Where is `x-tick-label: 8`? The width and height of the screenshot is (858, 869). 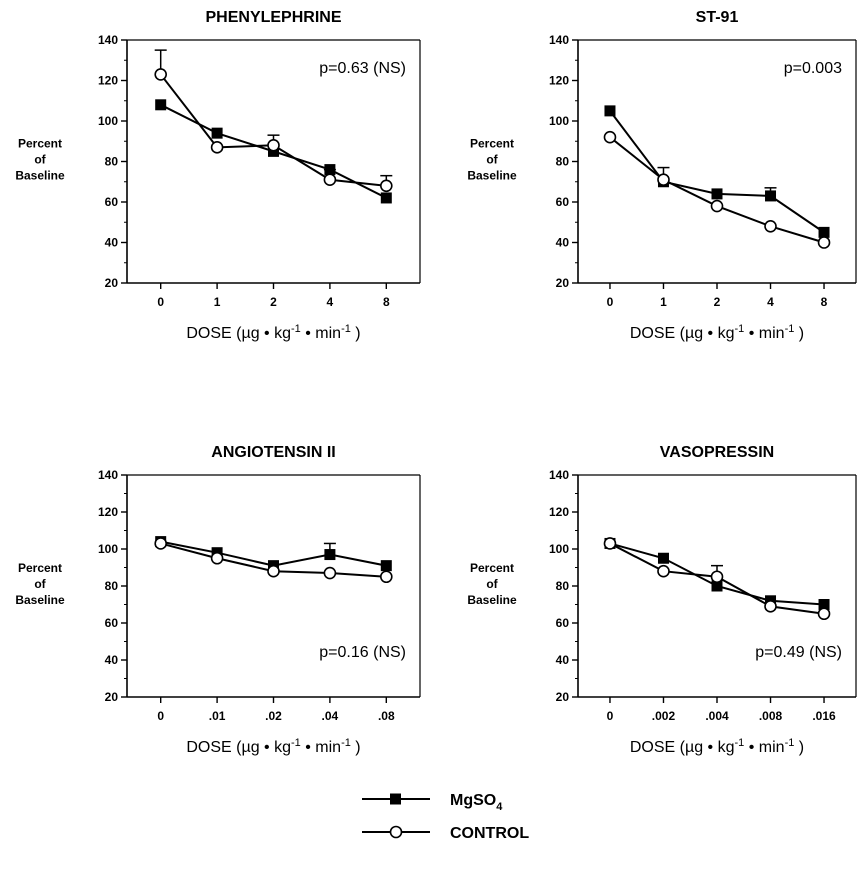
x-tick-label: 8 is located at coordinates (386, 302).